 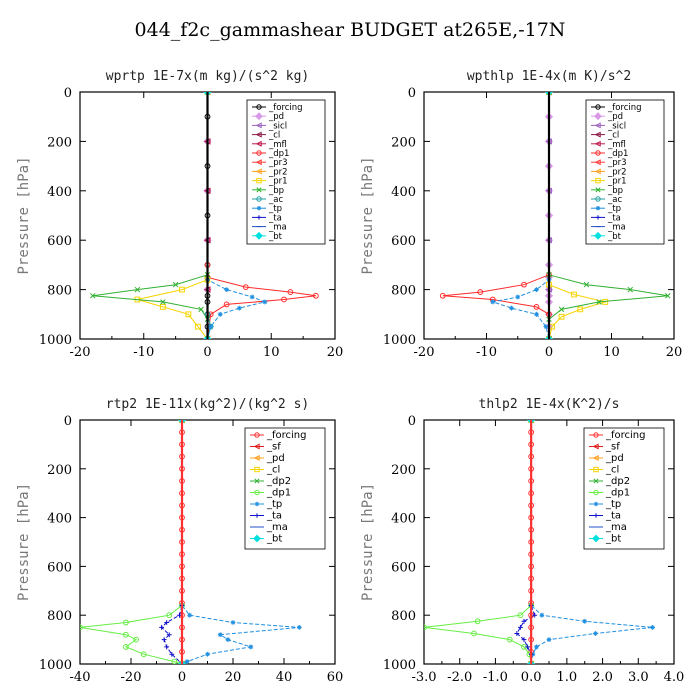 I want to click on legend-label: _pr3, so click(x=278, y=163).